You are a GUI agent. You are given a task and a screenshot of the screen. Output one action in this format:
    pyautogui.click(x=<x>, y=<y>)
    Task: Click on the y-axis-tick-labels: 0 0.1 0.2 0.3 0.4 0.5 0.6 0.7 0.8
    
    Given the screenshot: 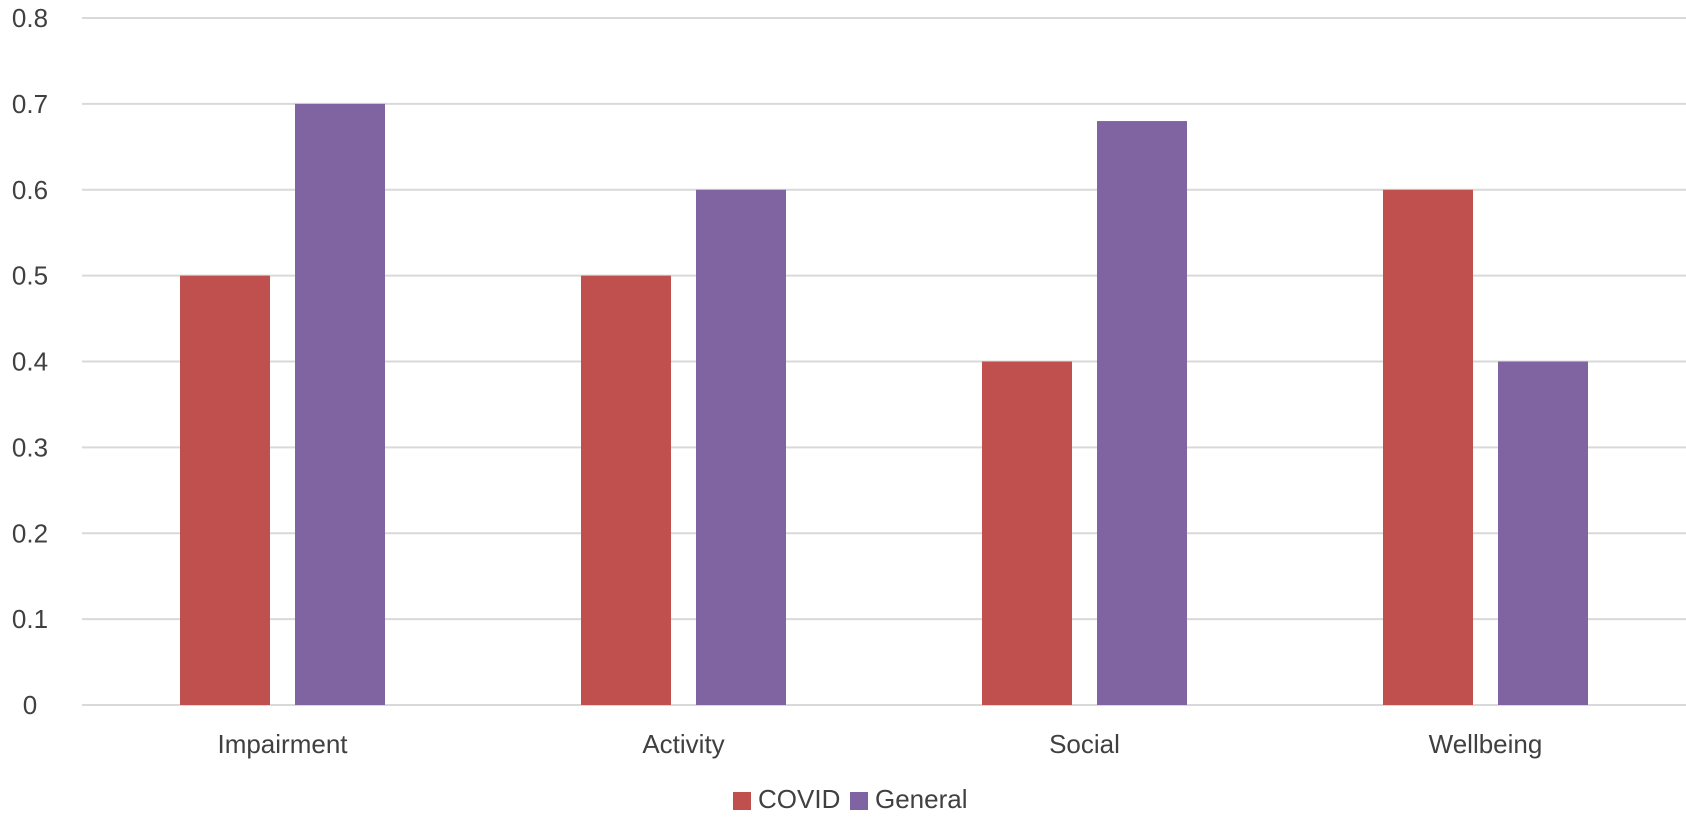 What is the action you would take?
    pyautogui.click(x=30, y=361)
    